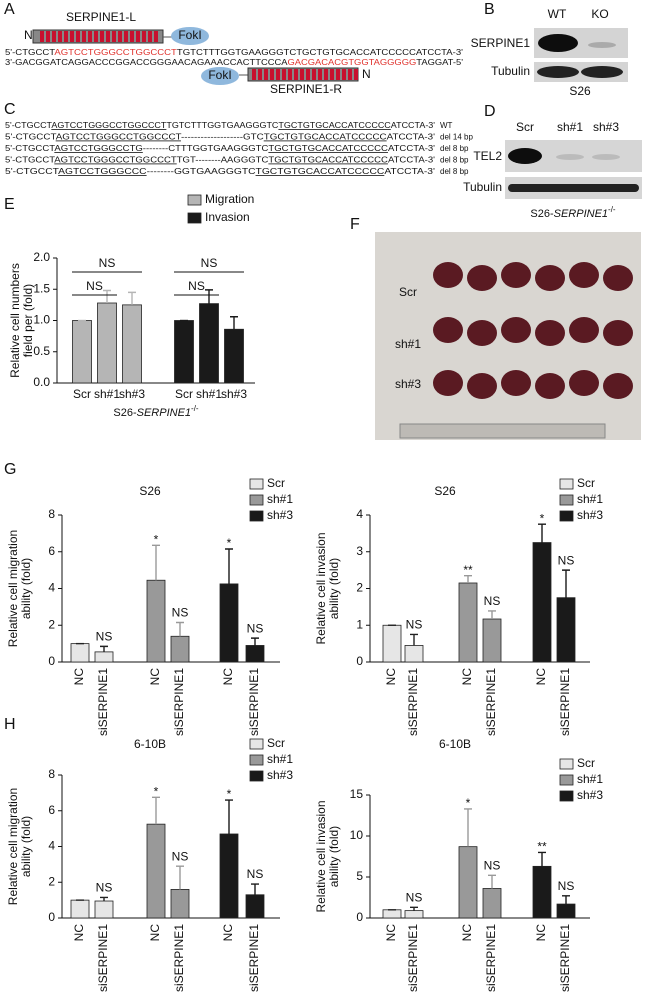 The height and width of the screenshot is (992, 650). Describe the element at coordinates (359, 588) in the screenshot. I see `y-tick-label: 2` at that location.